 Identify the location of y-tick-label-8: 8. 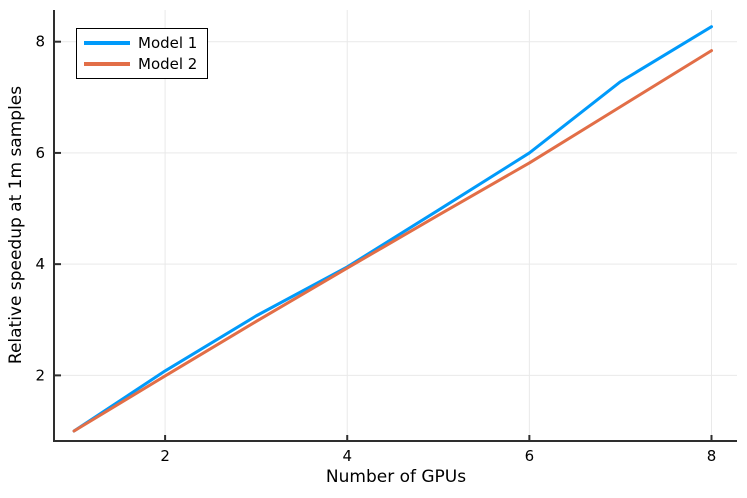
(40, 42).